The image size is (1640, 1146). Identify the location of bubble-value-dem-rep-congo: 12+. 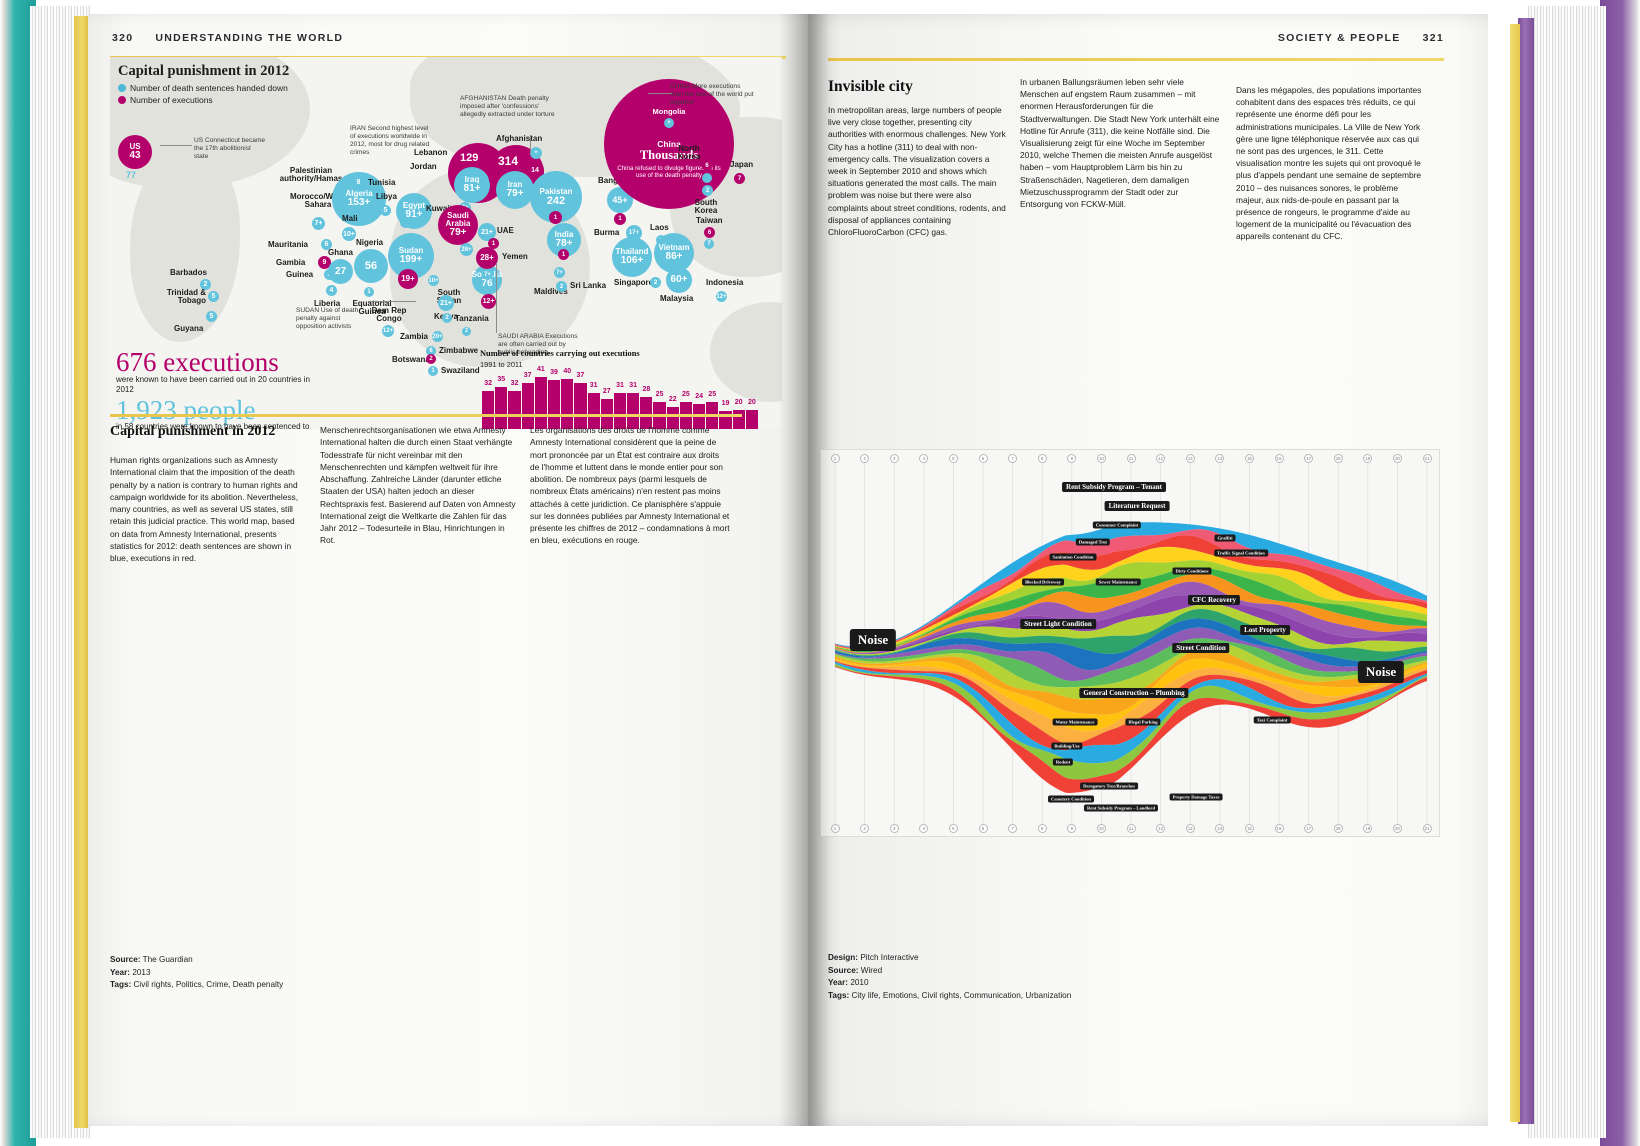
(388, 331).